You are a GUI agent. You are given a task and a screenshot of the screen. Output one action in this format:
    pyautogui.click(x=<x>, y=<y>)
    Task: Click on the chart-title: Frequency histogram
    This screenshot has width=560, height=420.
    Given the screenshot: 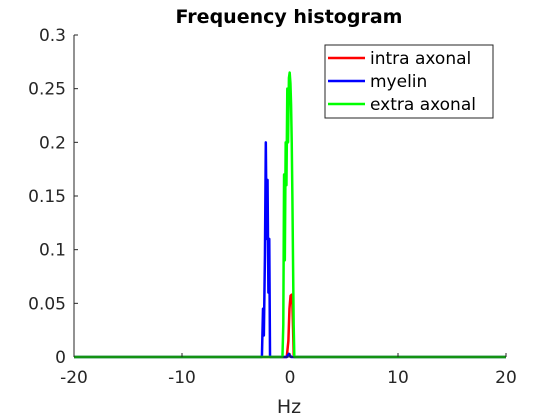 What is the action you would take?
    pyautogui.click(x=289, y=17)
    